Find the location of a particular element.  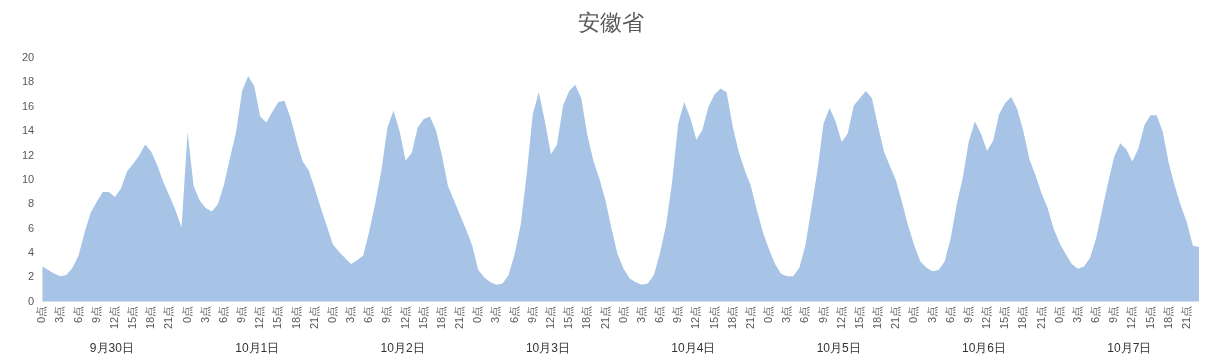

y-tick-label: 18 is located at coordinates (28, 81).